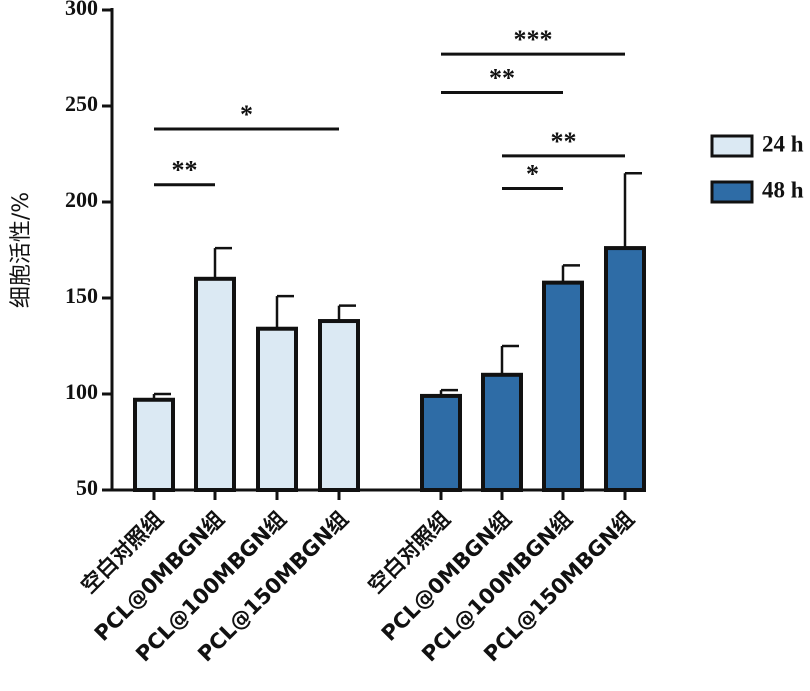  What do you see at coordinates (81, 199) in the screenshot?
I see `y-tick-label: 200` at bounding box center [81, 199].